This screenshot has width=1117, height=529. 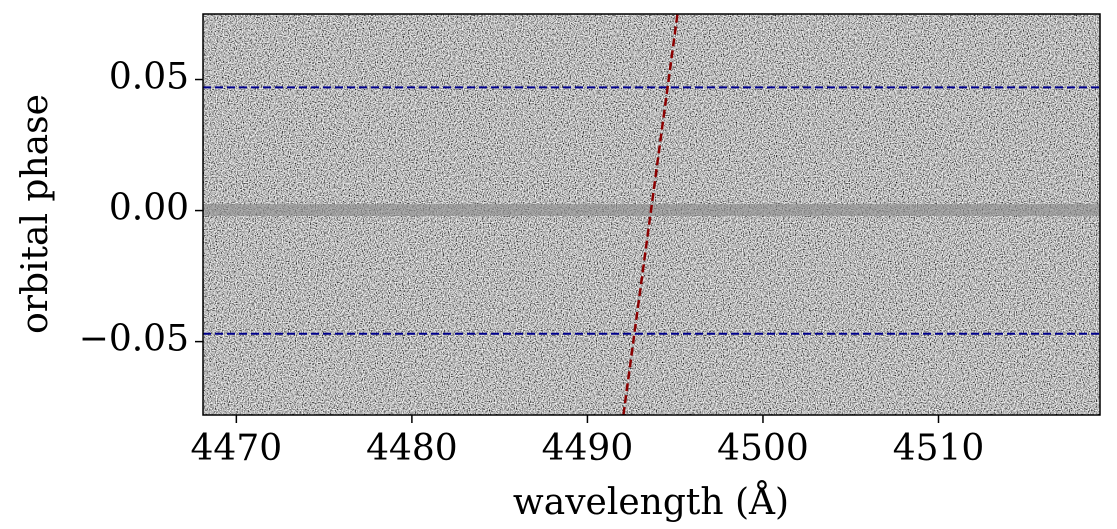 I want to click on y-axis-label: orbital phase, so click(x=35, y=214).